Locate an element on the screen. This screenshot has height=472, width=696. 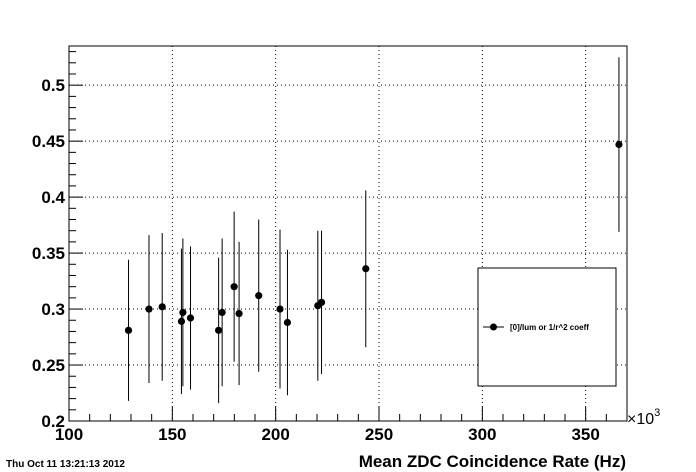
y-tick-label: 0.4 is located at coordinates (53, 197).